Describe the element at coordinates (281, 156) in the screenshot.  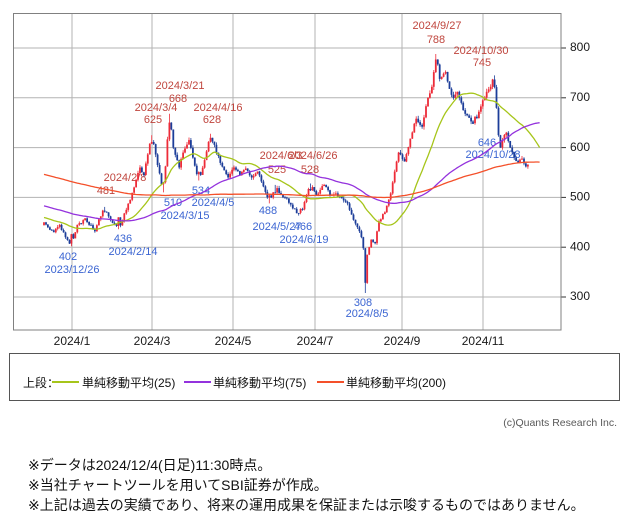
I see `swing-high-date: 2024/6/3` at that location.